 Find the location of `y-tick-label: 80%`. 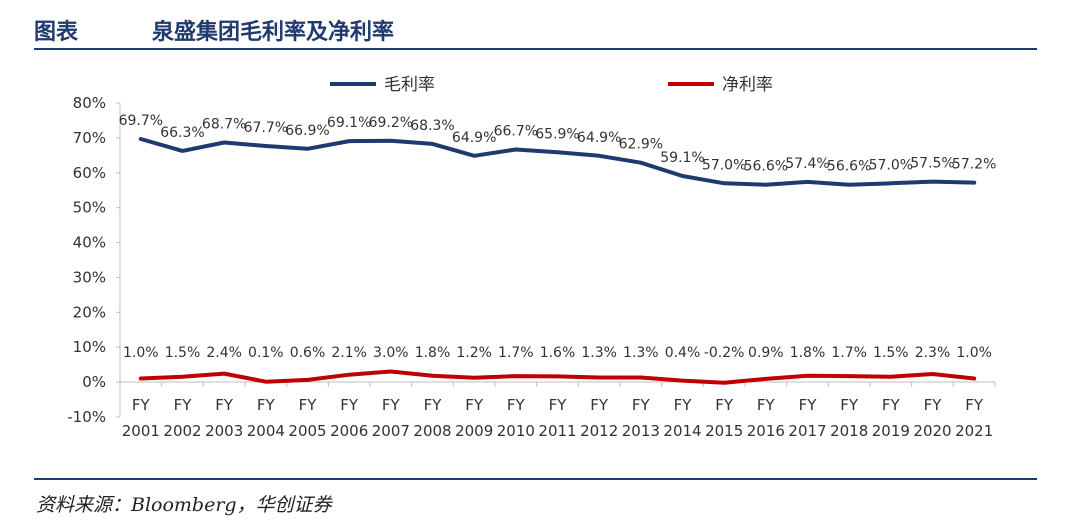

y-tick-label: 80% is located at coordinates (89, 103).